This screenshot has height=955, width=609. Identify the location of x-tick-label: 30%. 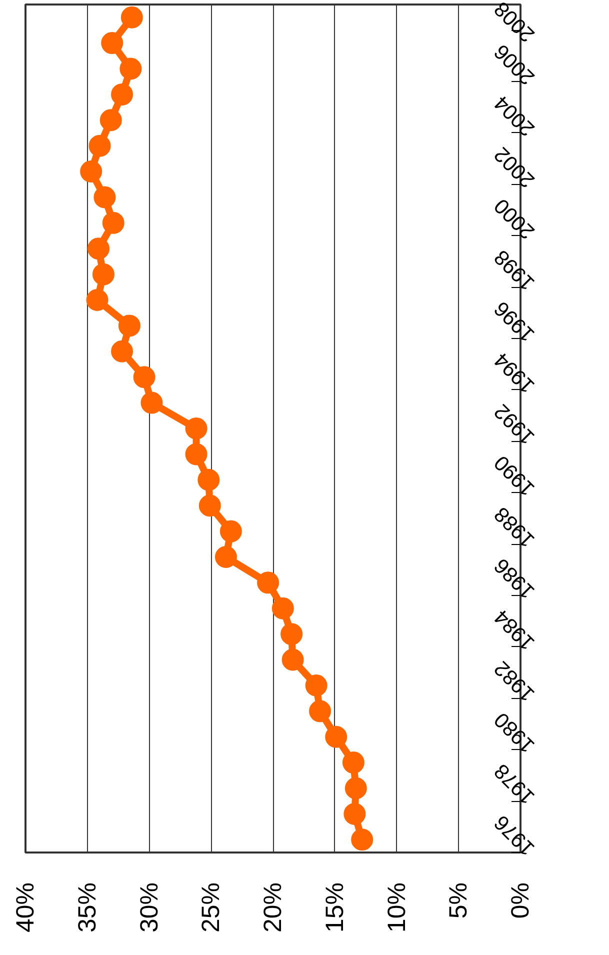
(149, 907).